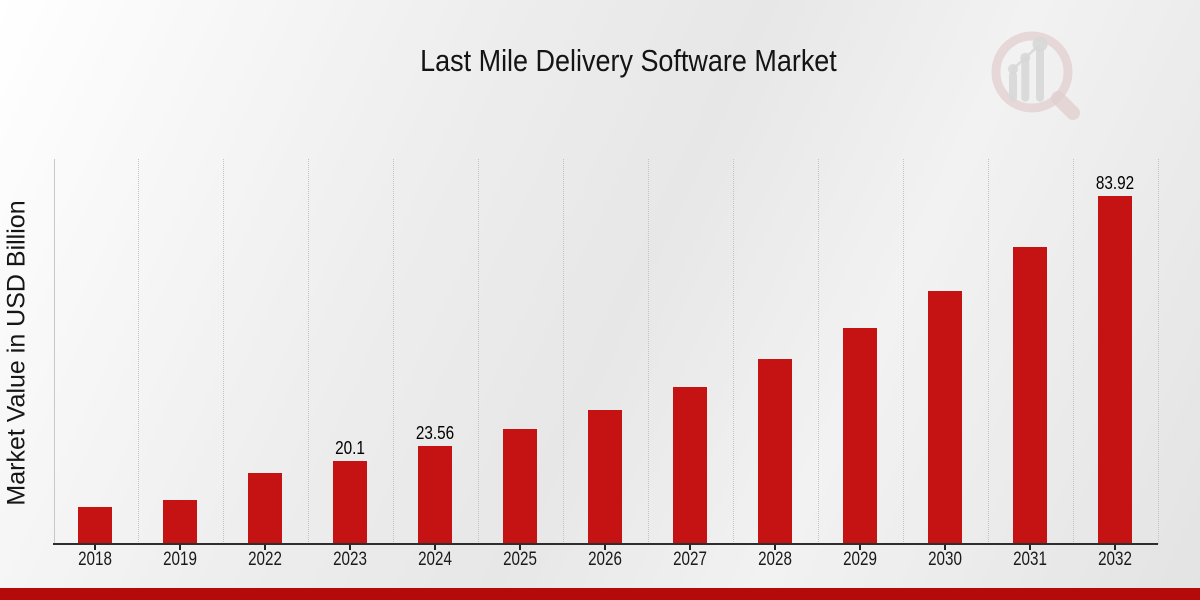 This screenshot has height=600, width=1200. I want to click on y-axis-line, so click(54, 351).